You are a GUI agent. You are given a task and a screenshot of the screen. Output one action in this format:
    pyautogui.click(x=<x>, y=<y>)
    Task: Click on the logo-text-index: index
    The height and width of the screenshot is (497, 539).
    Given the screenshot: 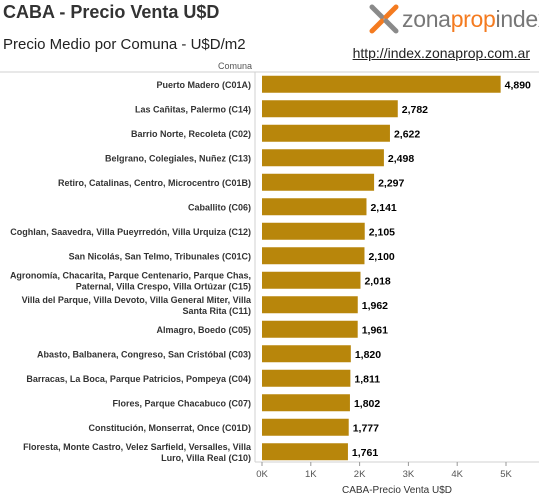 What is the action you would take?
    pyautogui.click(x=517, y=18)
    